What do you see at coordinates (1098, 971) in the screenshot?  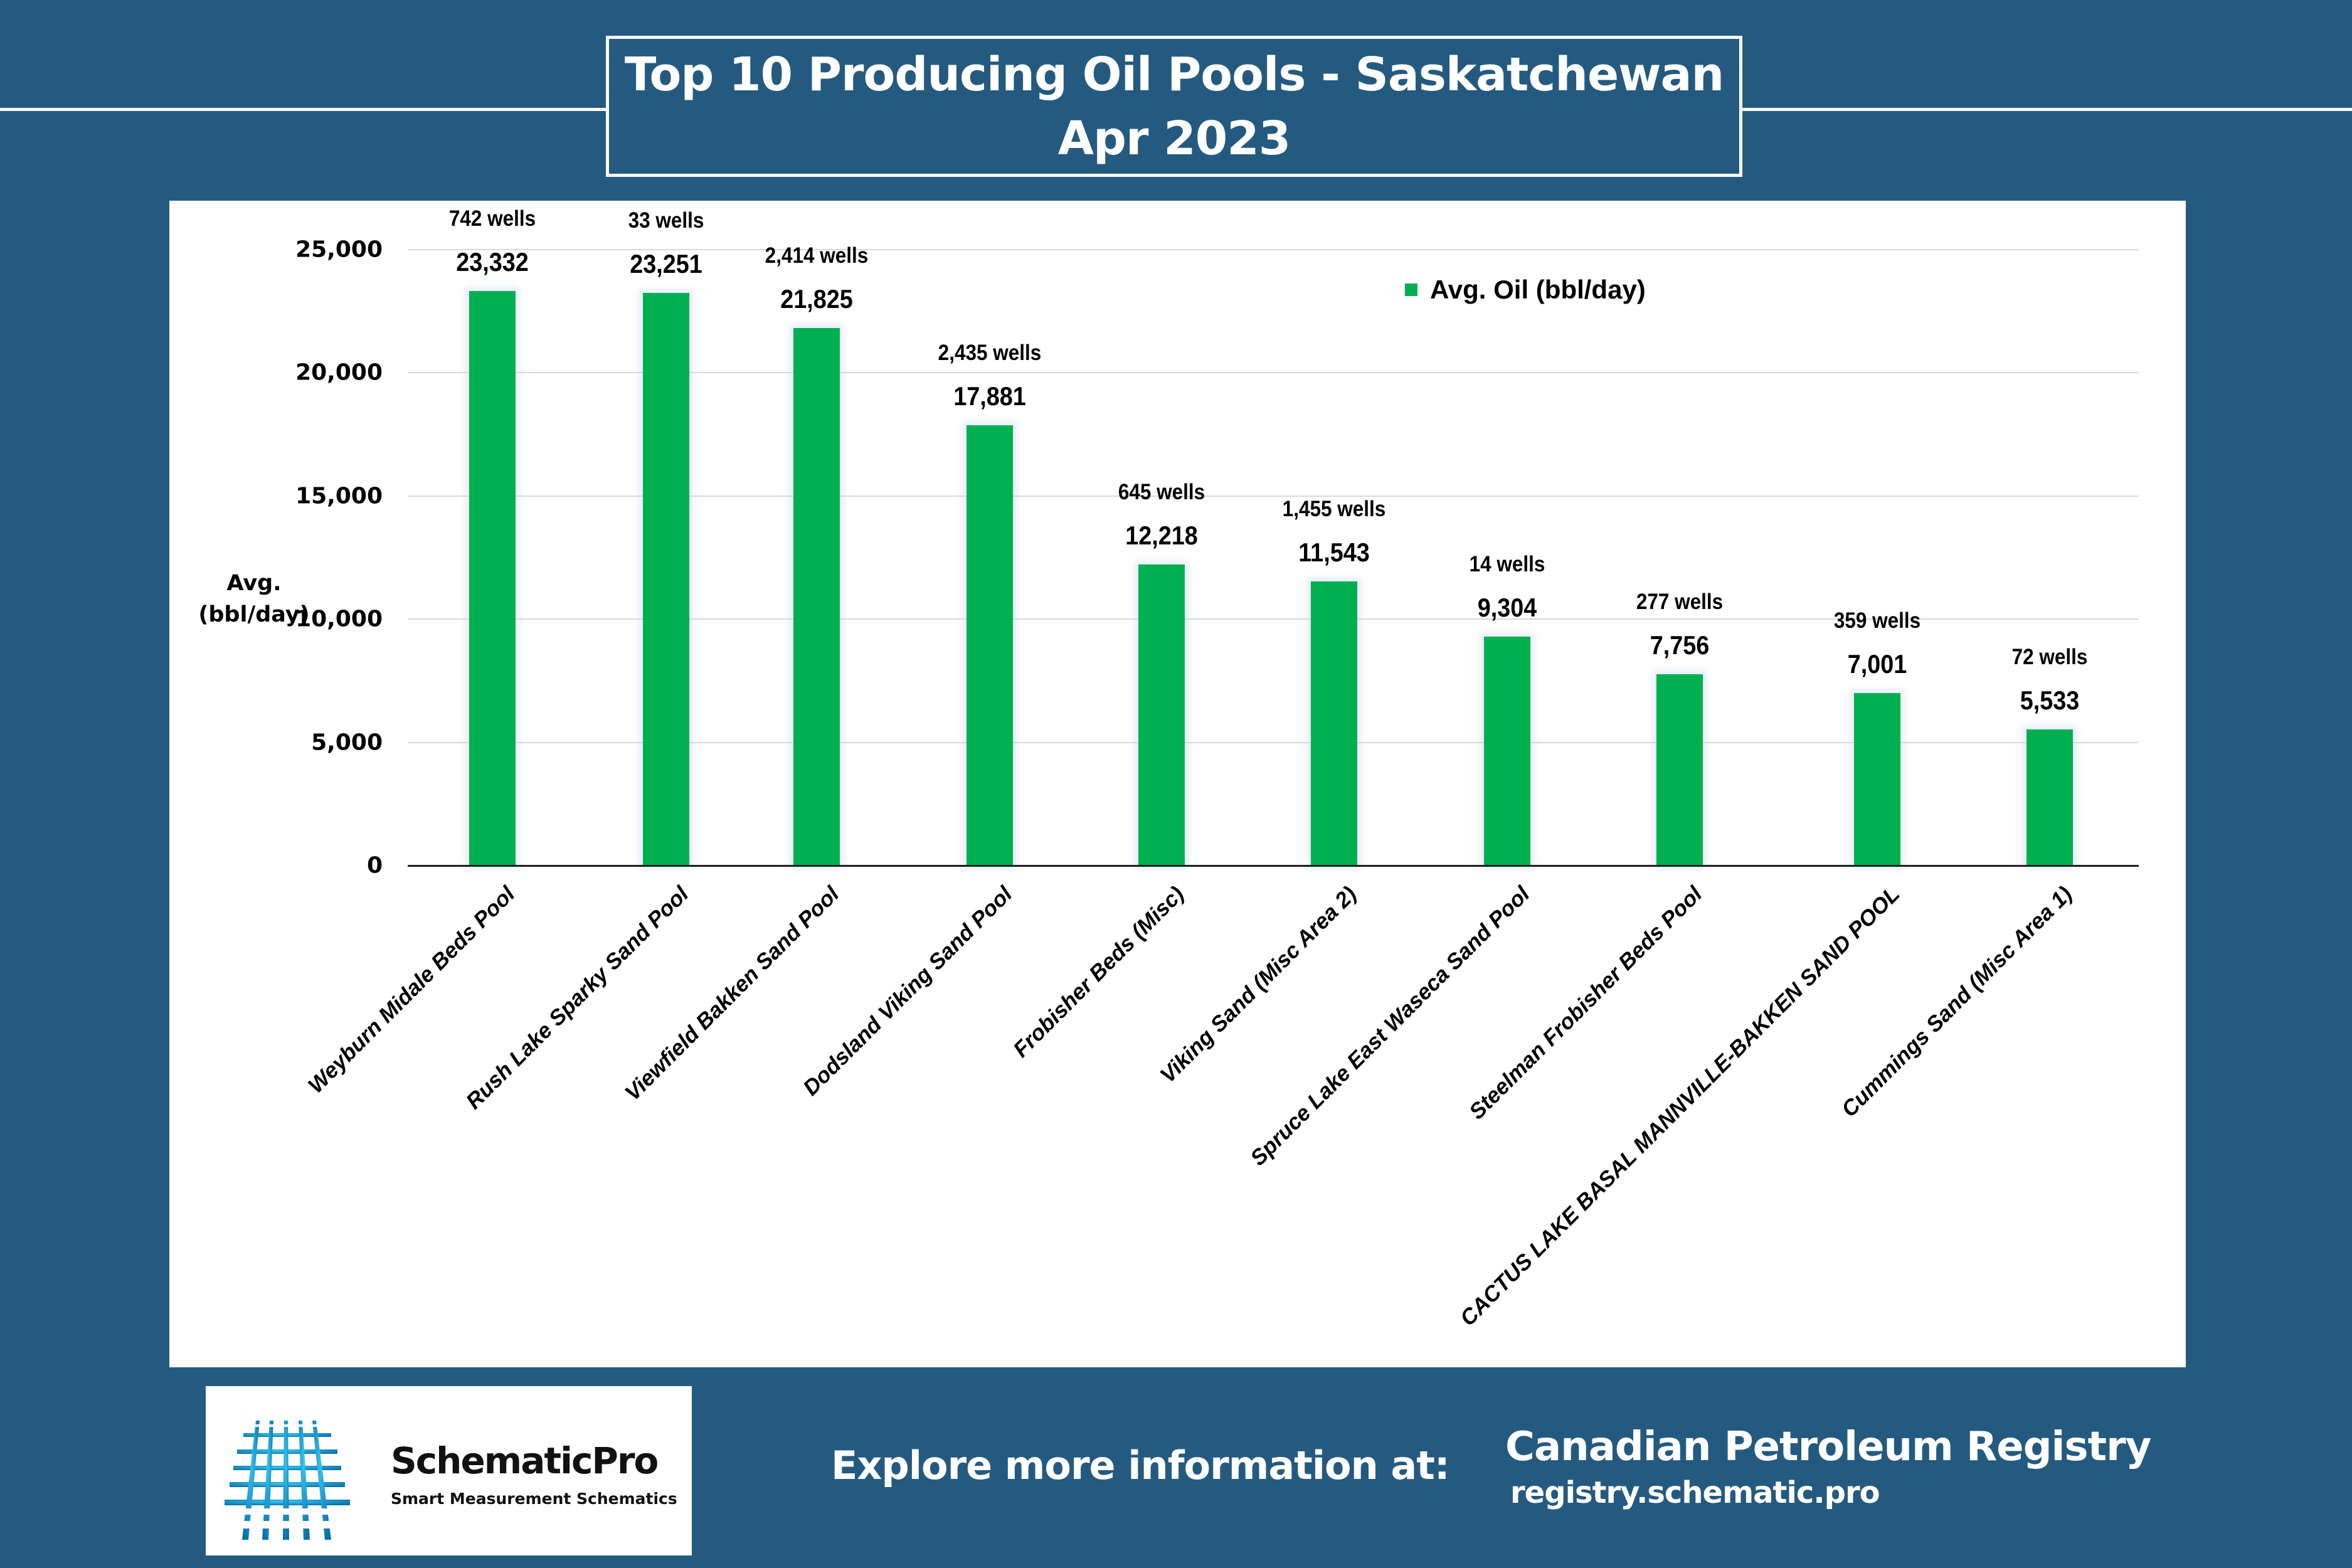 I see `x-category-label: Frobisher Beds (Misc)` at bounding box center [1098, 971].